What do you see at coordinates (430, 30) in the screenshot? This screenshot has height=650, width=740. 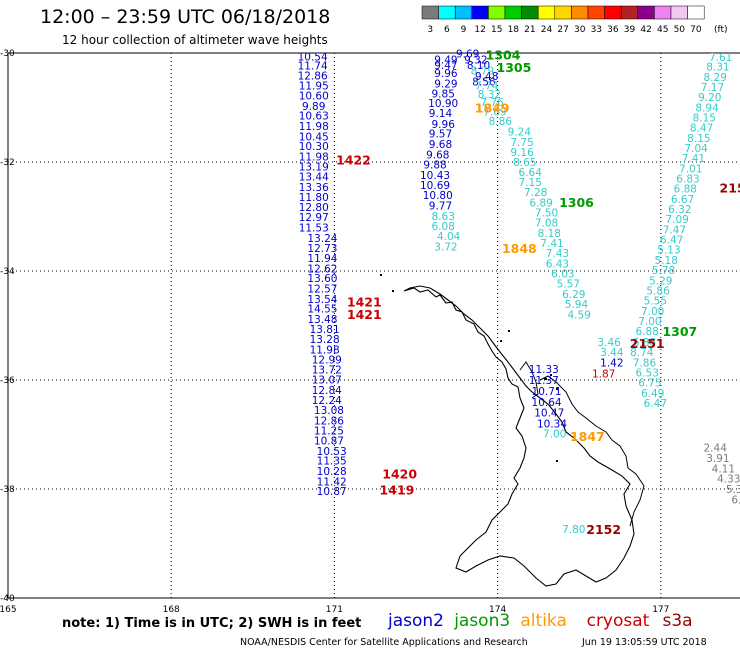 I see `legend-label: 3` at bounding box center [430, 30].